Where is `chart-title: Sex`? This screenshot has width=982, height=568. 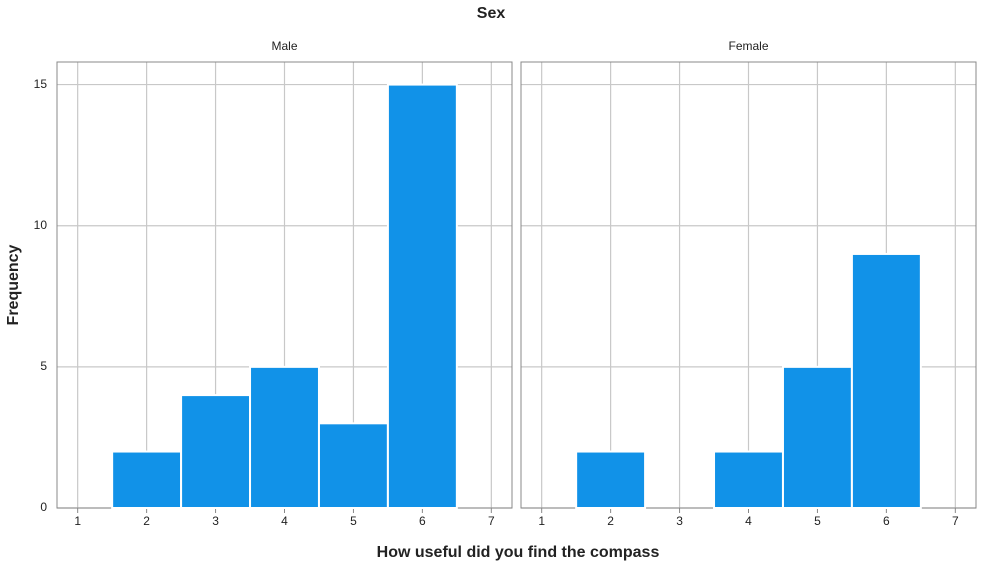
chart-title: Sex is located at coordinates (491, 13).